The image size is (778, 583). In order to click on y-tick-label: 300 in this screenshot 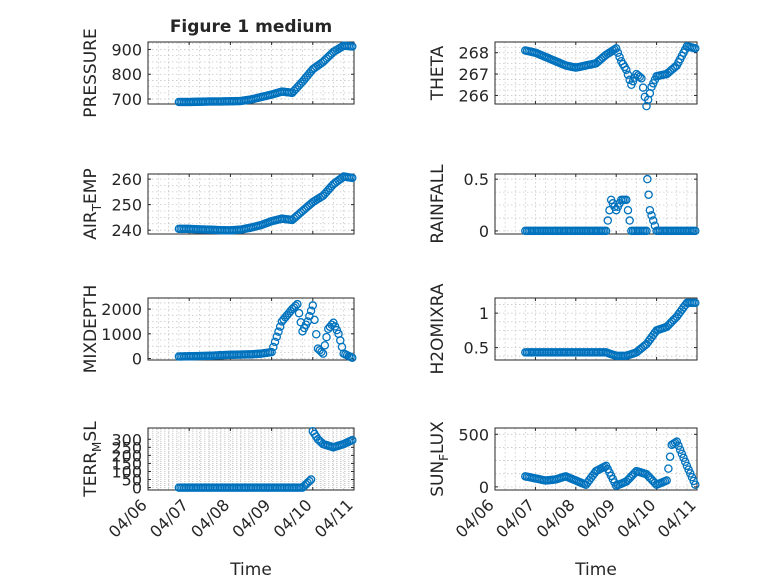, I will do `click(126, 439)`.